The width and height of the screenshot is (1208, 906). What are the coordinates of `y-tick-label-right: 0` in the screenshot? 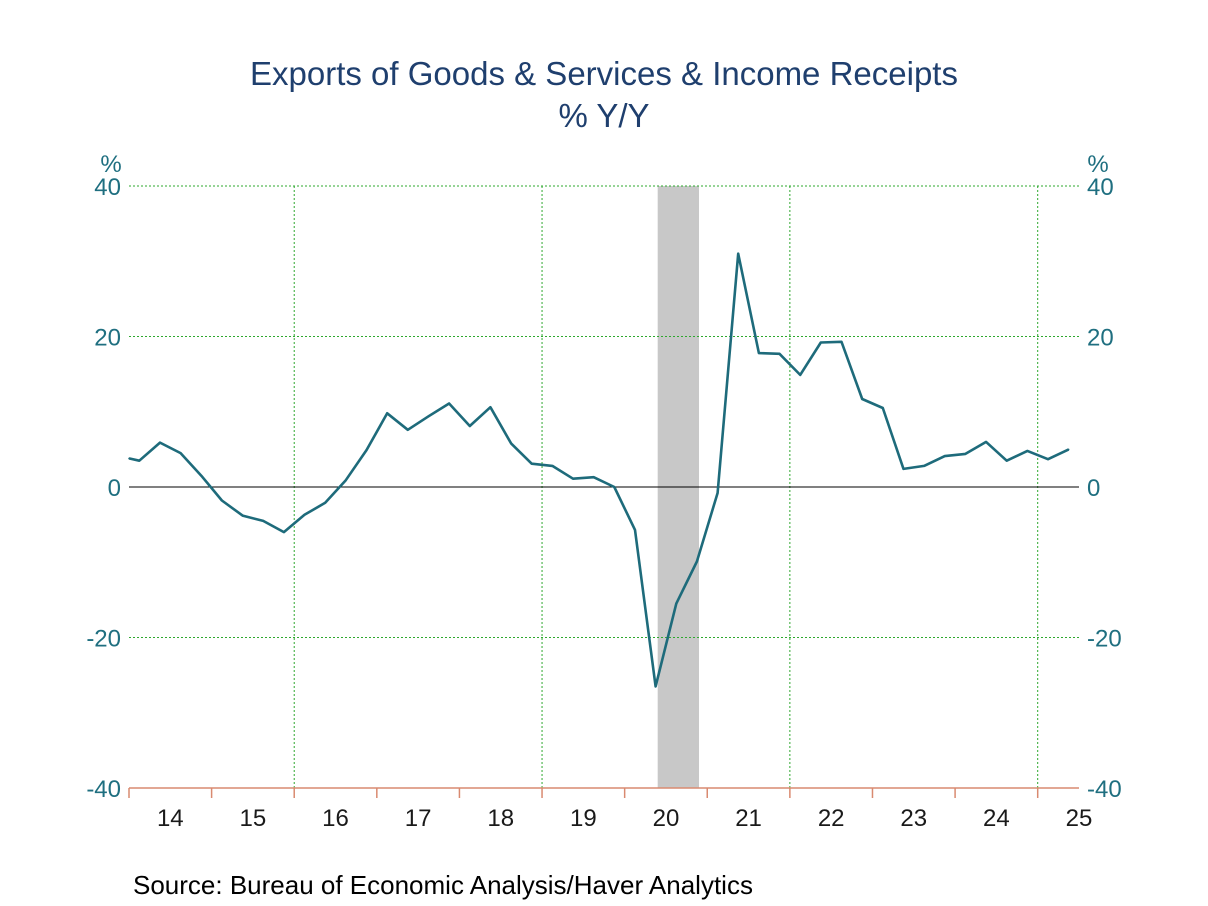 It's located at (1093, 488).